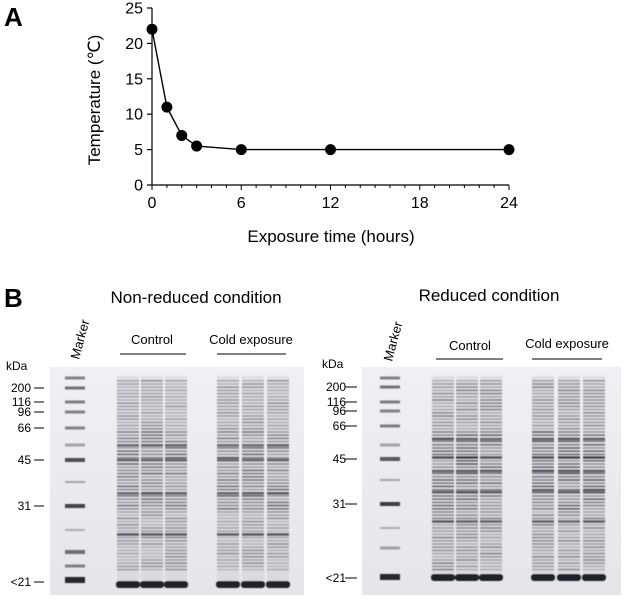 Image resolution: width=629 pixels, height=600 pixels. Describe the element at coordinates (336, 387) in the screenshot. I see `ladder-label: 200` at that location.